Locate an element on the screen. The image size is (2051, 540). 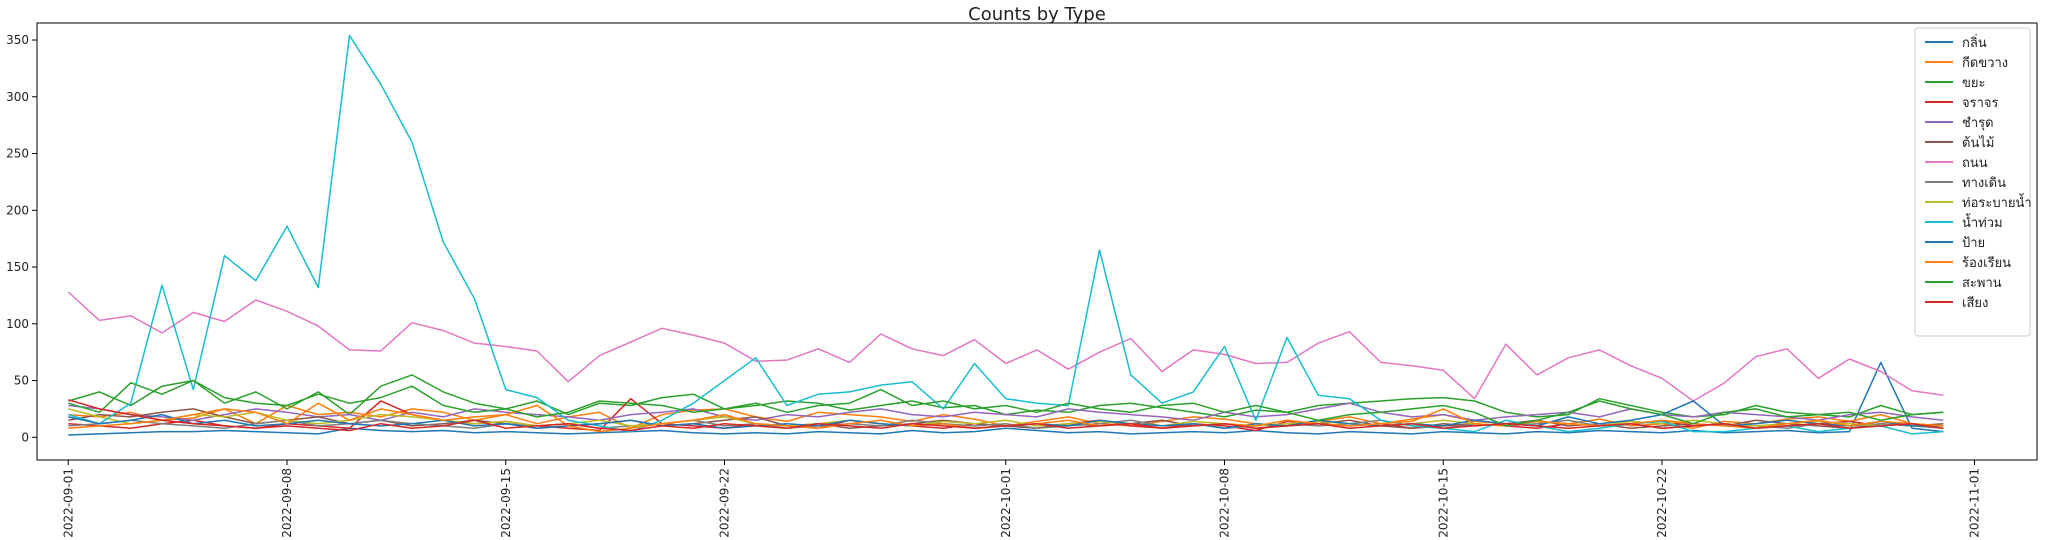
x-tick-label: 2022-11-01 is located at coordinates (1975, 503).